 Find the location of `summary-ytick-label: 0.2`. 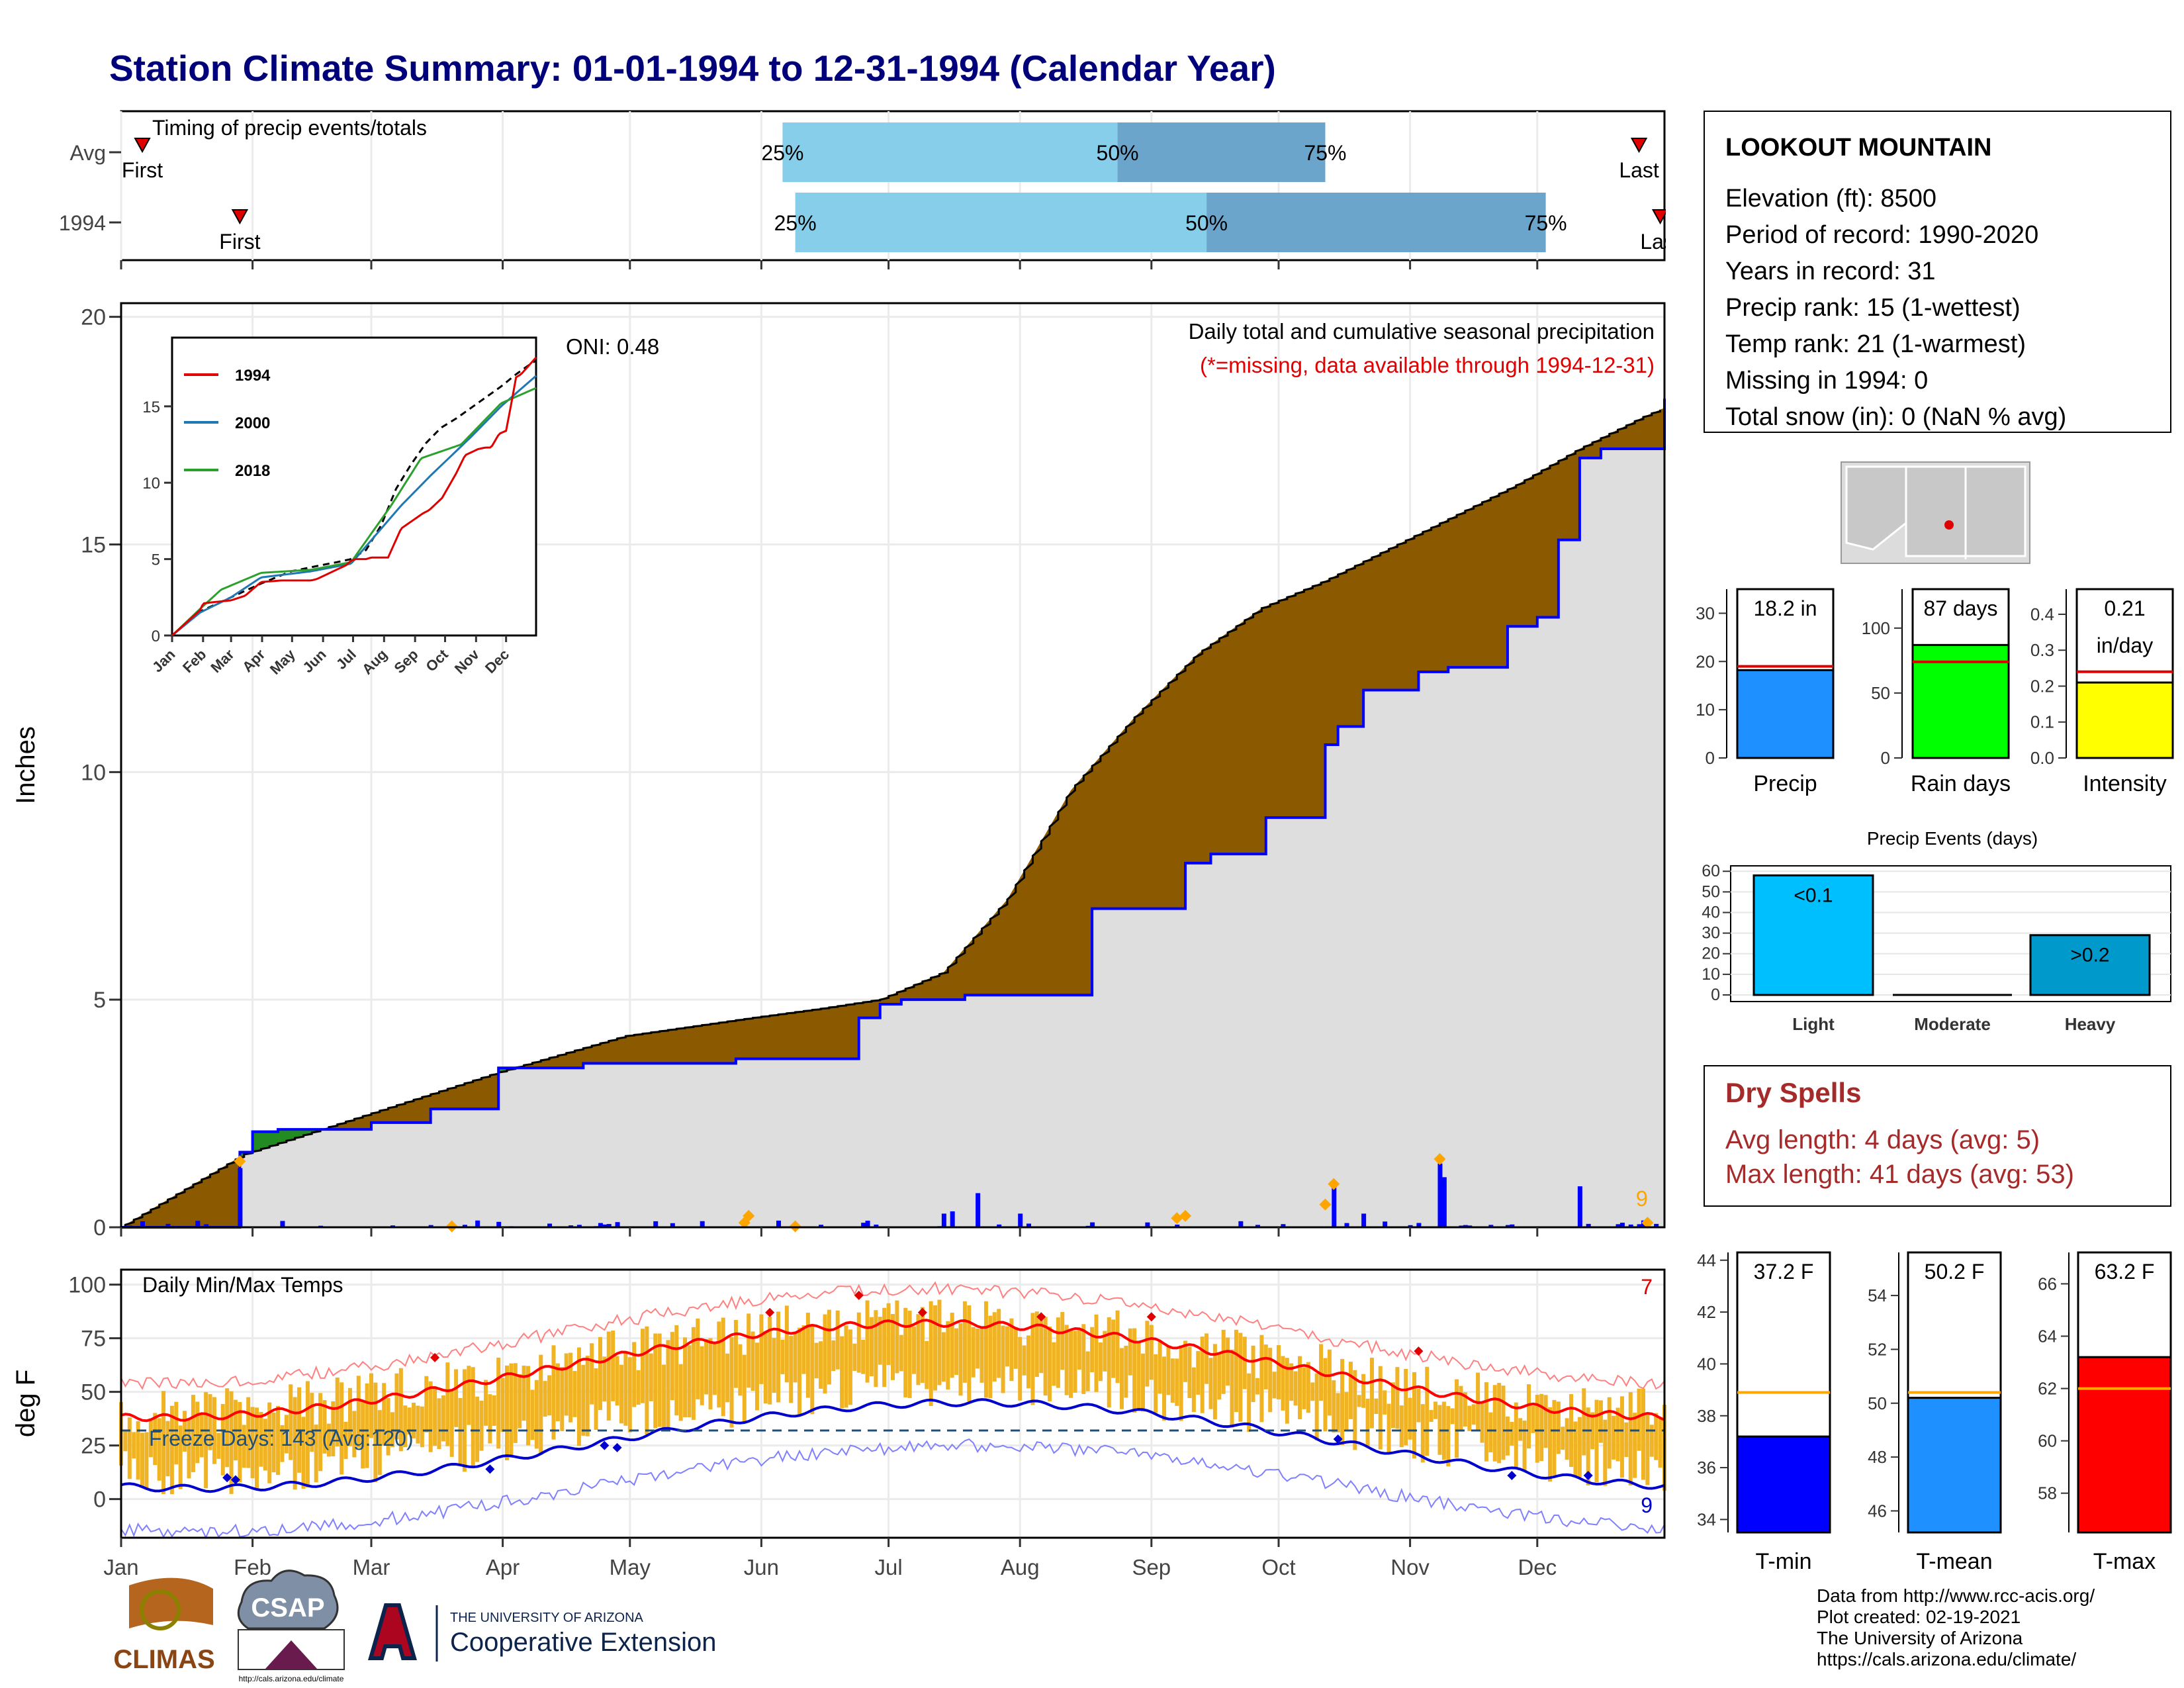

summary-ytick-label: 0.2 is located at coordinates (2042, 686).